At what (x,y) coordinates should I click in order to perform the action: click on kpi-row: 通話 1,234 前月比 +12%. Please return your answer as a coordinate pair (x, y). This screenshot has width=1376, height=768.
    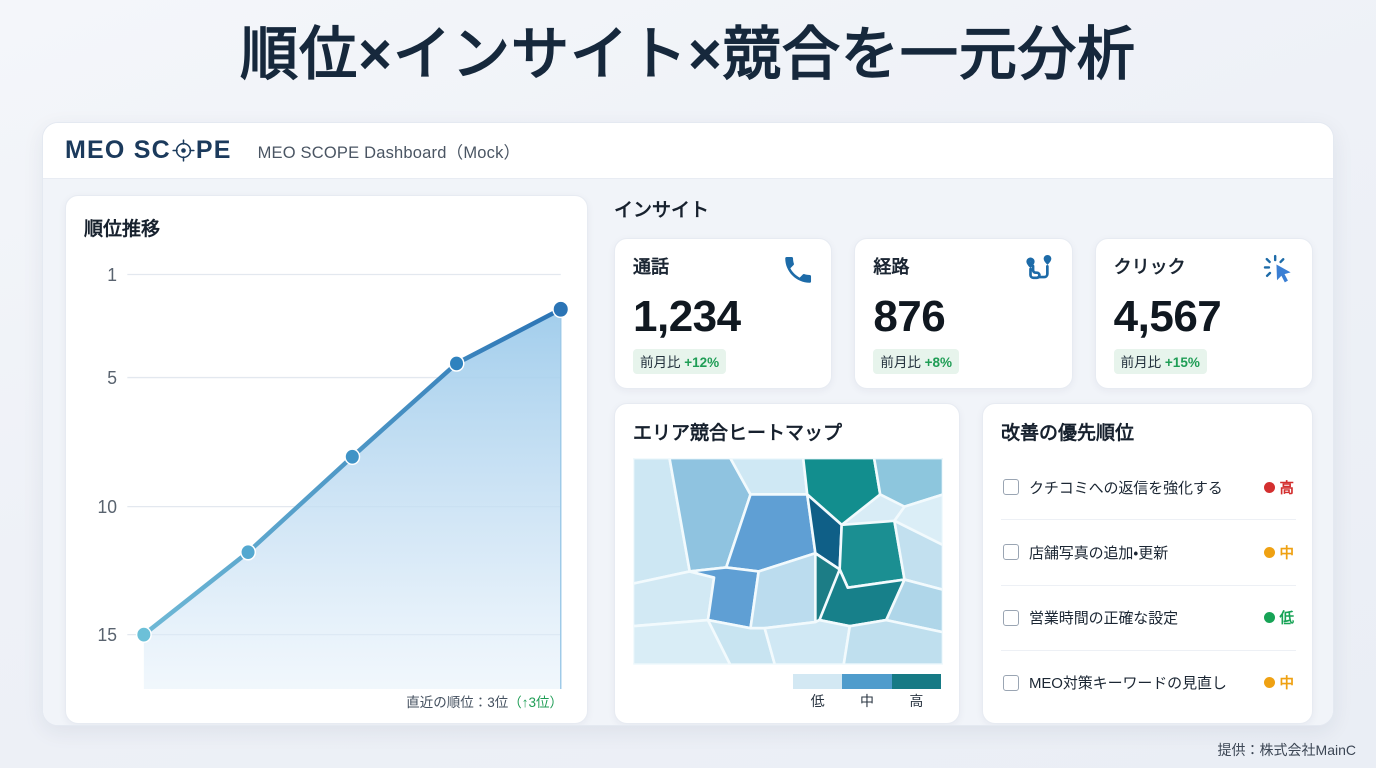
    Looking at the image, I should click on (963, 314).